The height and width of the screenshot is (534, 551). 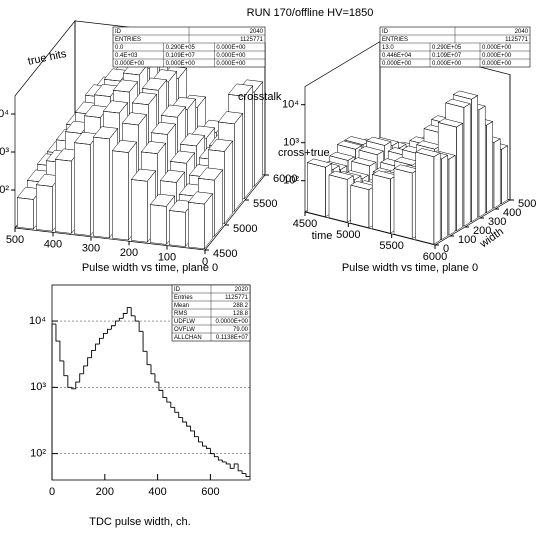 I want to click on annotation: crosstalk, so click(x=260, y=97).